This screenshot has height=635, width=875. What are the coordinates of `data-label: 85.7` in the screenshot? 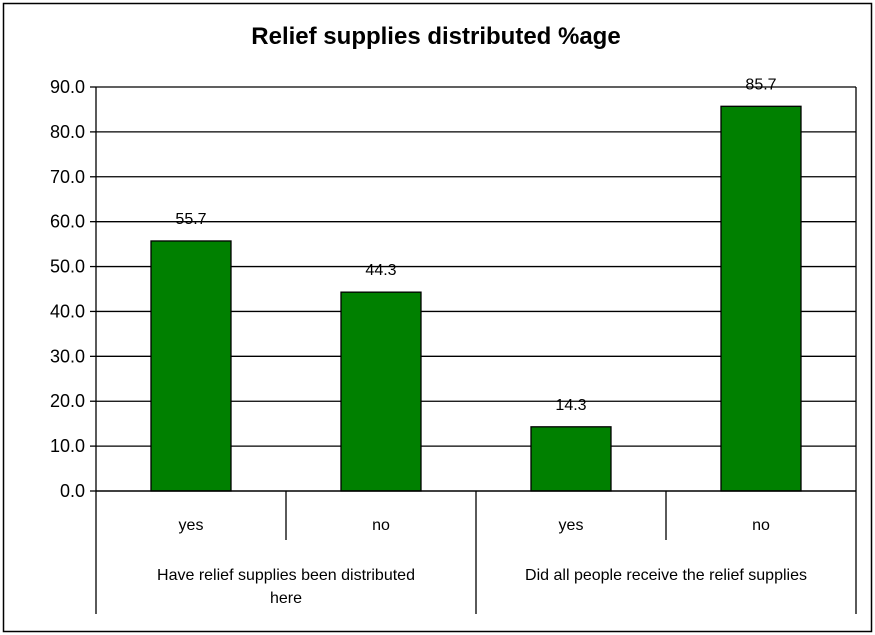 It's located at (760, 84).